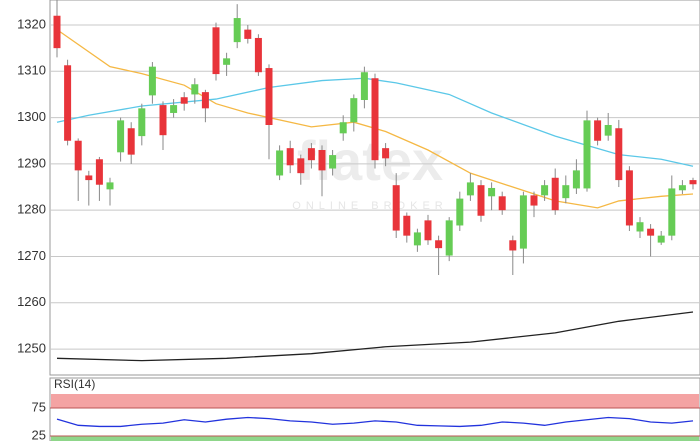 The image size is (700, 441). What do you see at coordinates (31, 70) in the screenshot?
I see `y-tick-label: 1310` at bounding box center [31, 70].